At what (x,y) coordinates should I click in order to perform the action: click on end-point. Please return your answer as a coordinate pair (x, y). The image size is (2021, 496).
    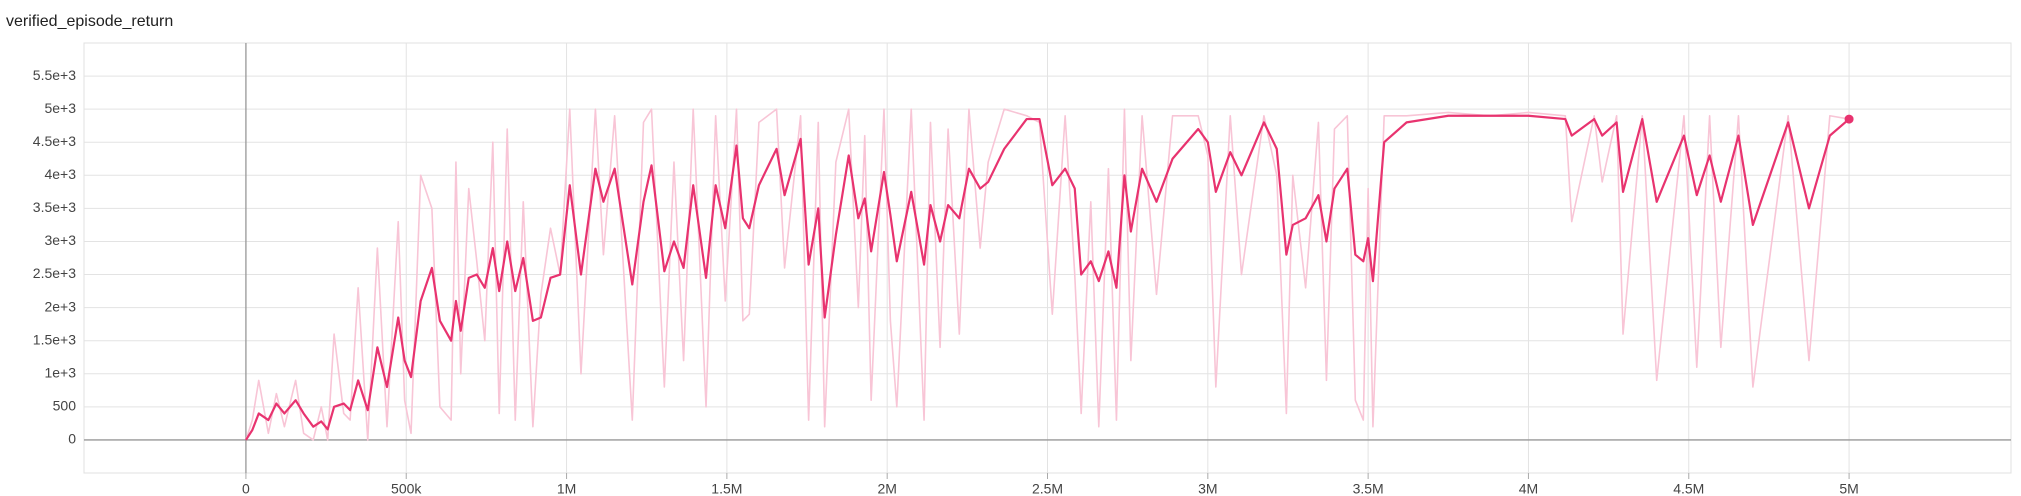
    Looking at the image, I should click on (1849, 119).